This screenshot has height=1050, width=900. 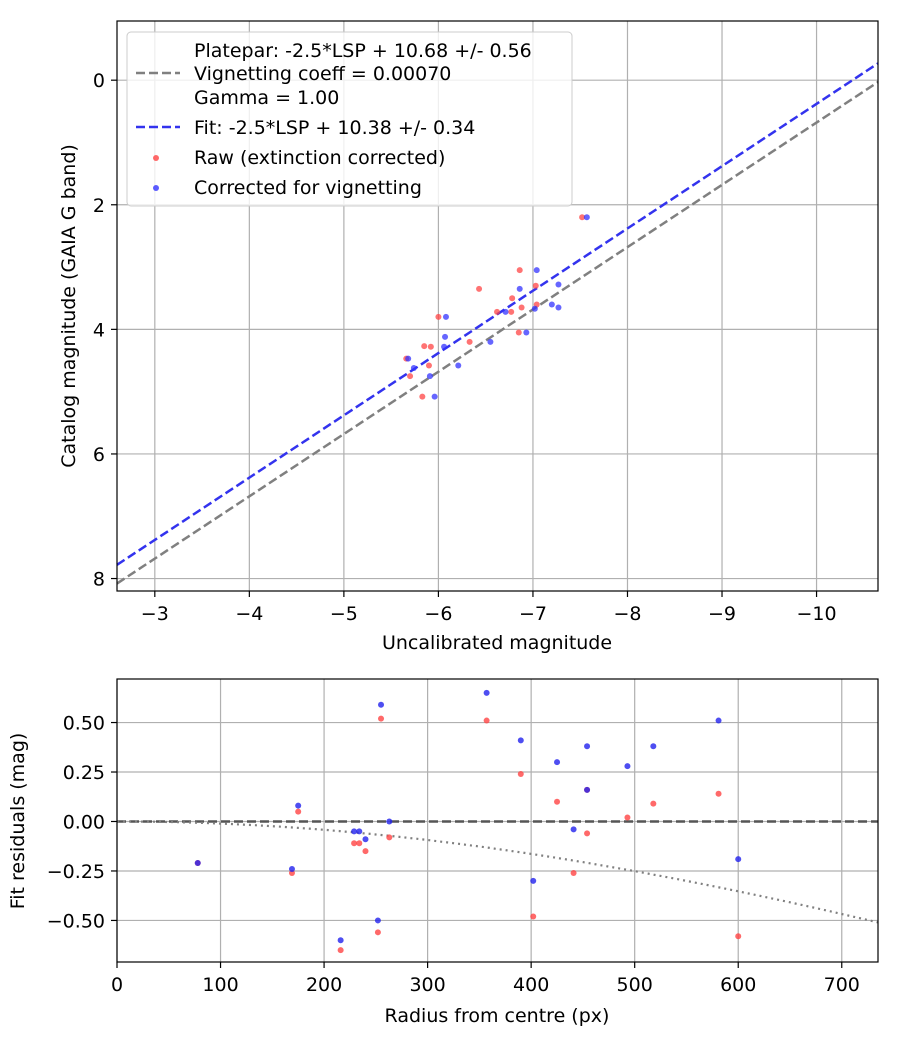 I want to click on legend-raw-marker, so click(x=156, y=158).